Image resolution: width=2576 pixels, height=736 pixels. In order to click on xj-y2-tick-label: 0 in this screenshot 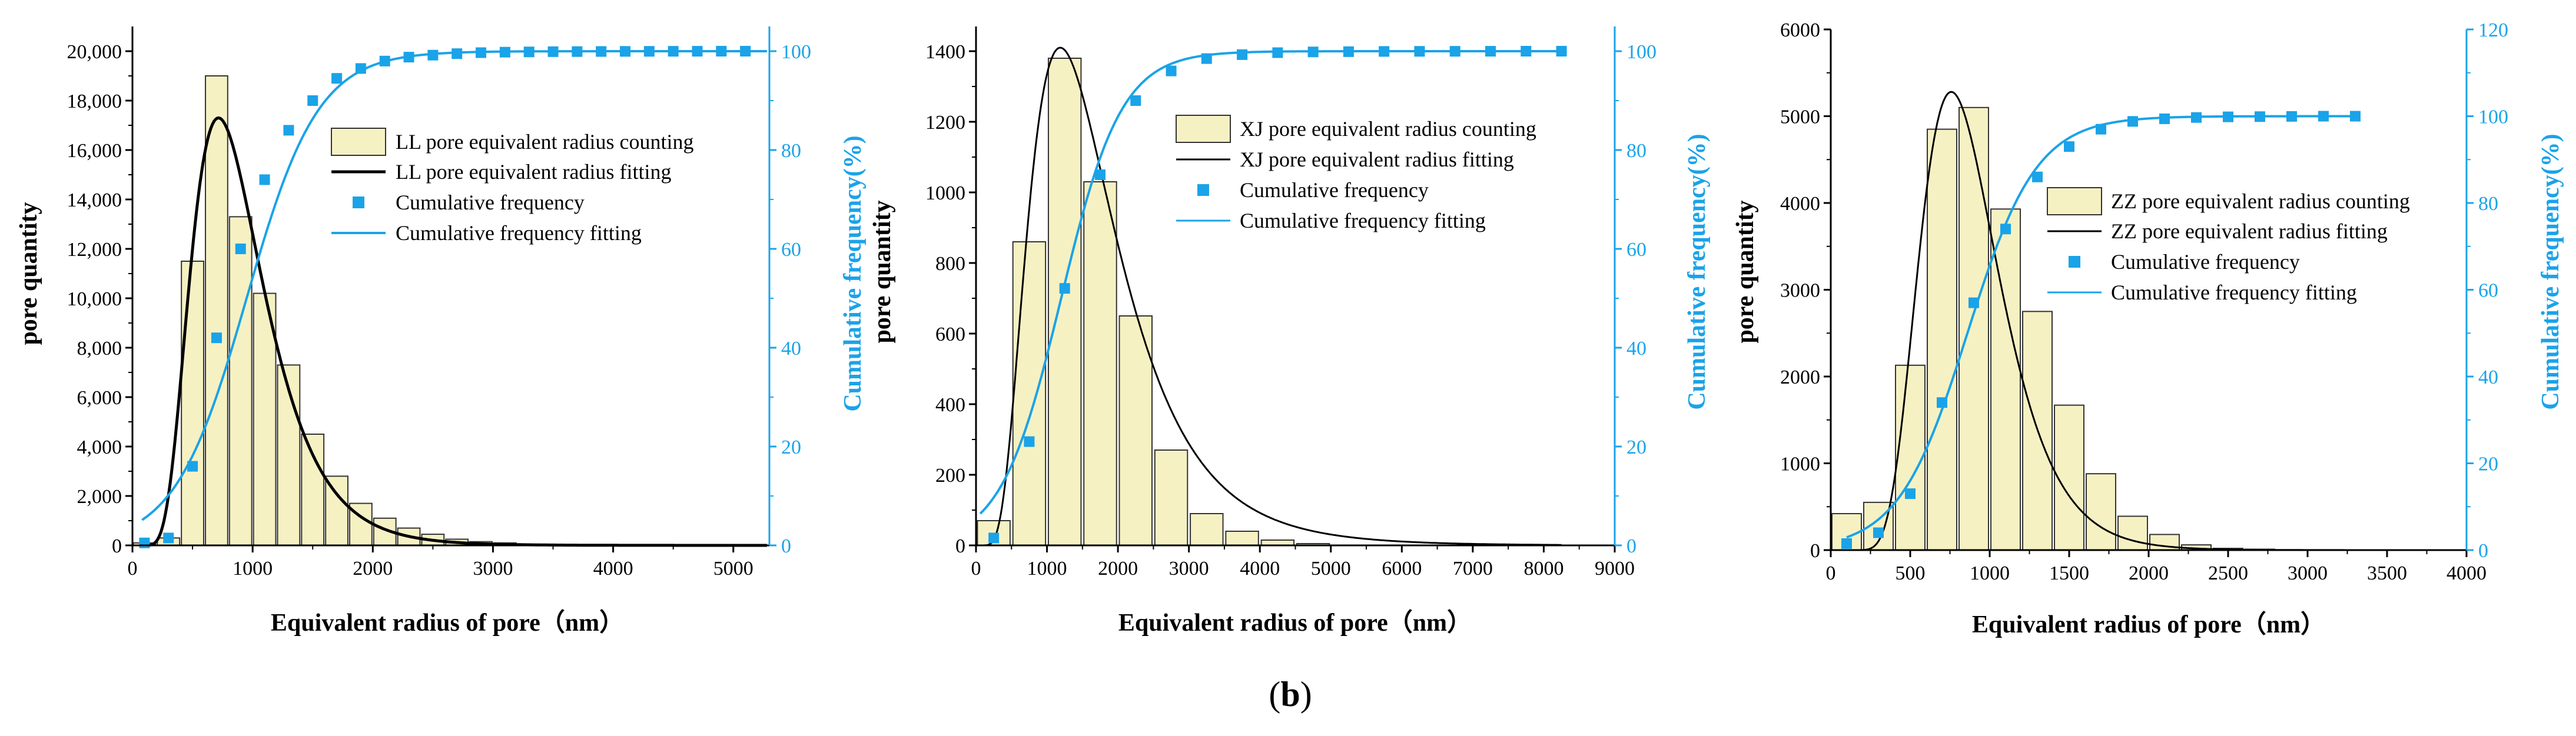, I will do `click(1631, 546)`.